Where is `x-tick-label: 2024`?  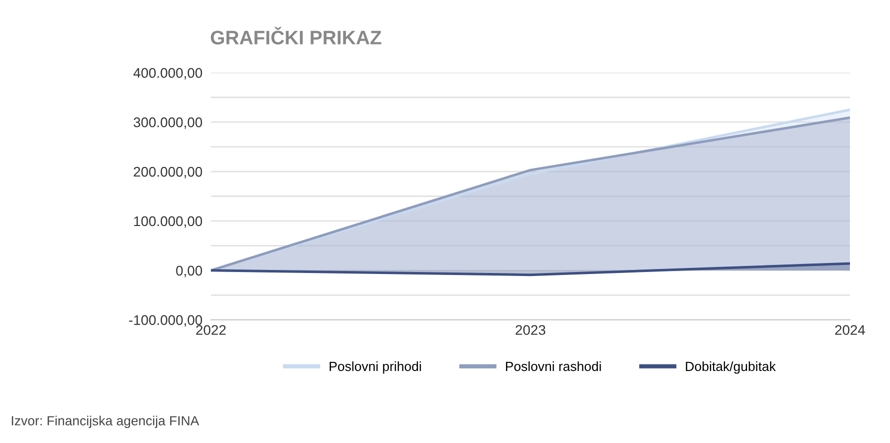 x-tick-label: 2024 is located at coordinates (850, 330).